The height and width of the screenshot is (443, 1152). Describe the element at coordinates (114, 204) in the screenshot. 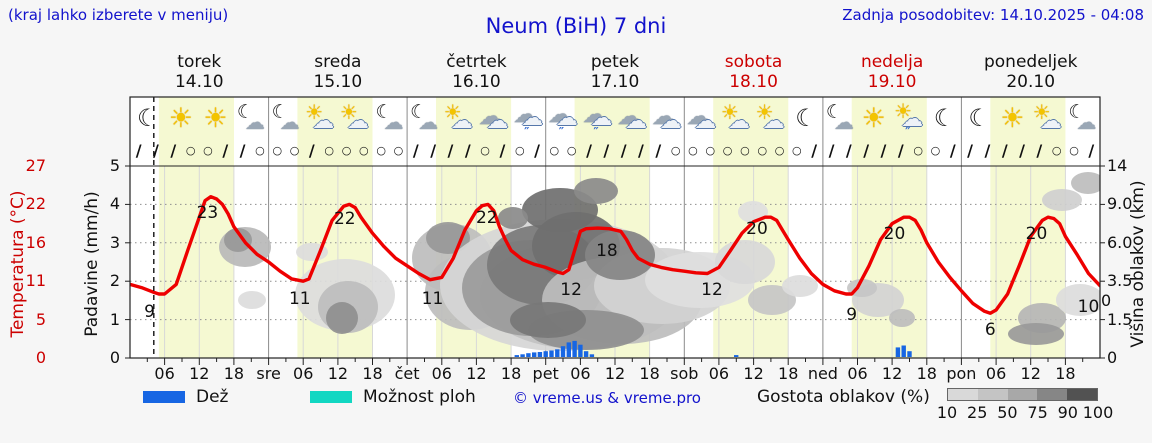

I see `precip-axis-tick: 4` at that location.